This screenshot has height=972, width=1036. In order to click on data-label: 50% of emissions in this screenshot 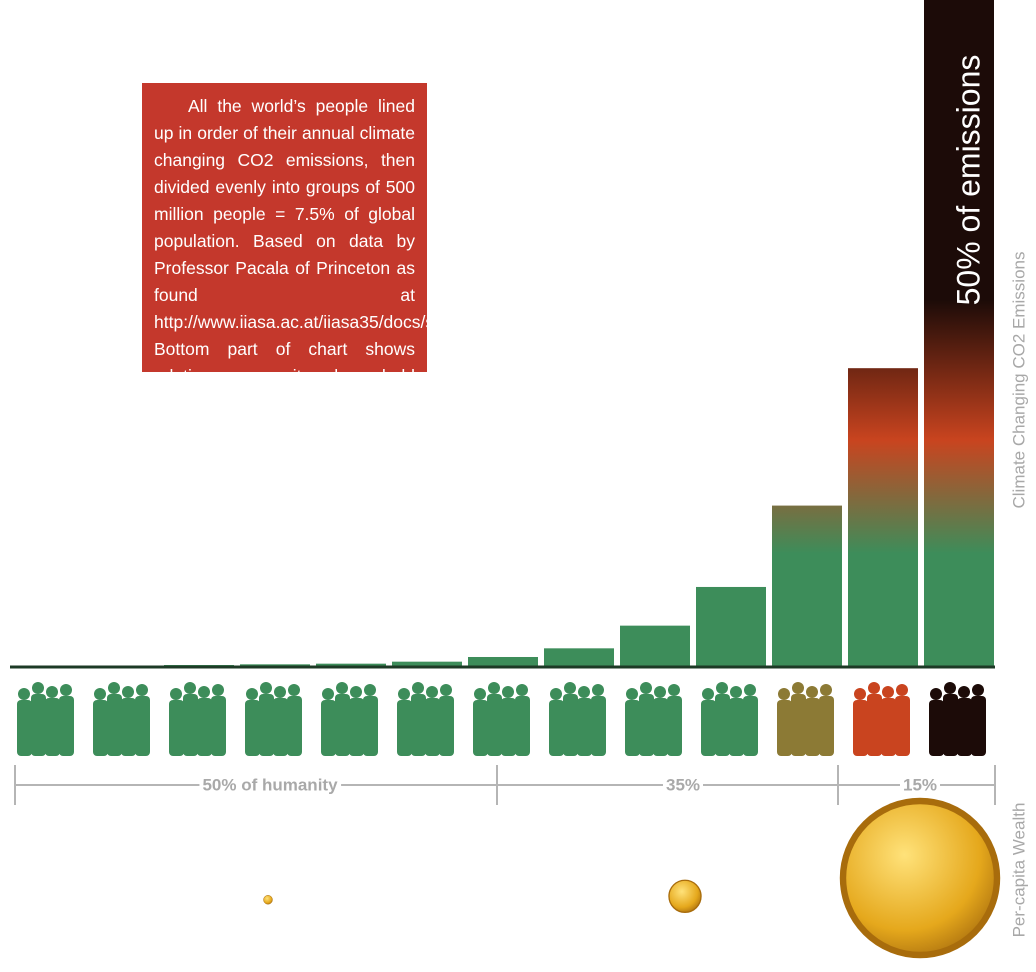, I will do `click(968, 180)`.